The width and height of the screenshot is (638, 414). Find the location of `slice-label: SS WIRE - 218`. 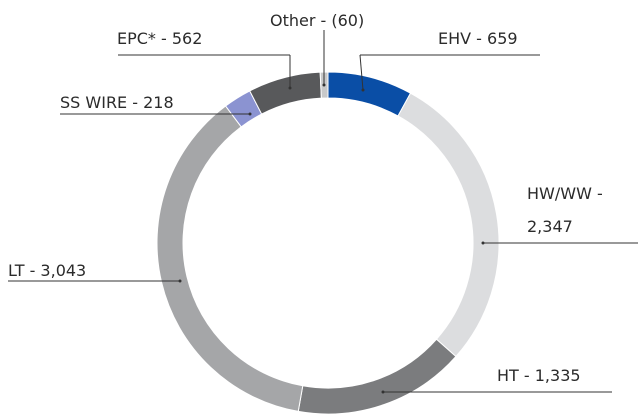

slice-label: SS WIRE - 218 is located at coordinates (117, 102).